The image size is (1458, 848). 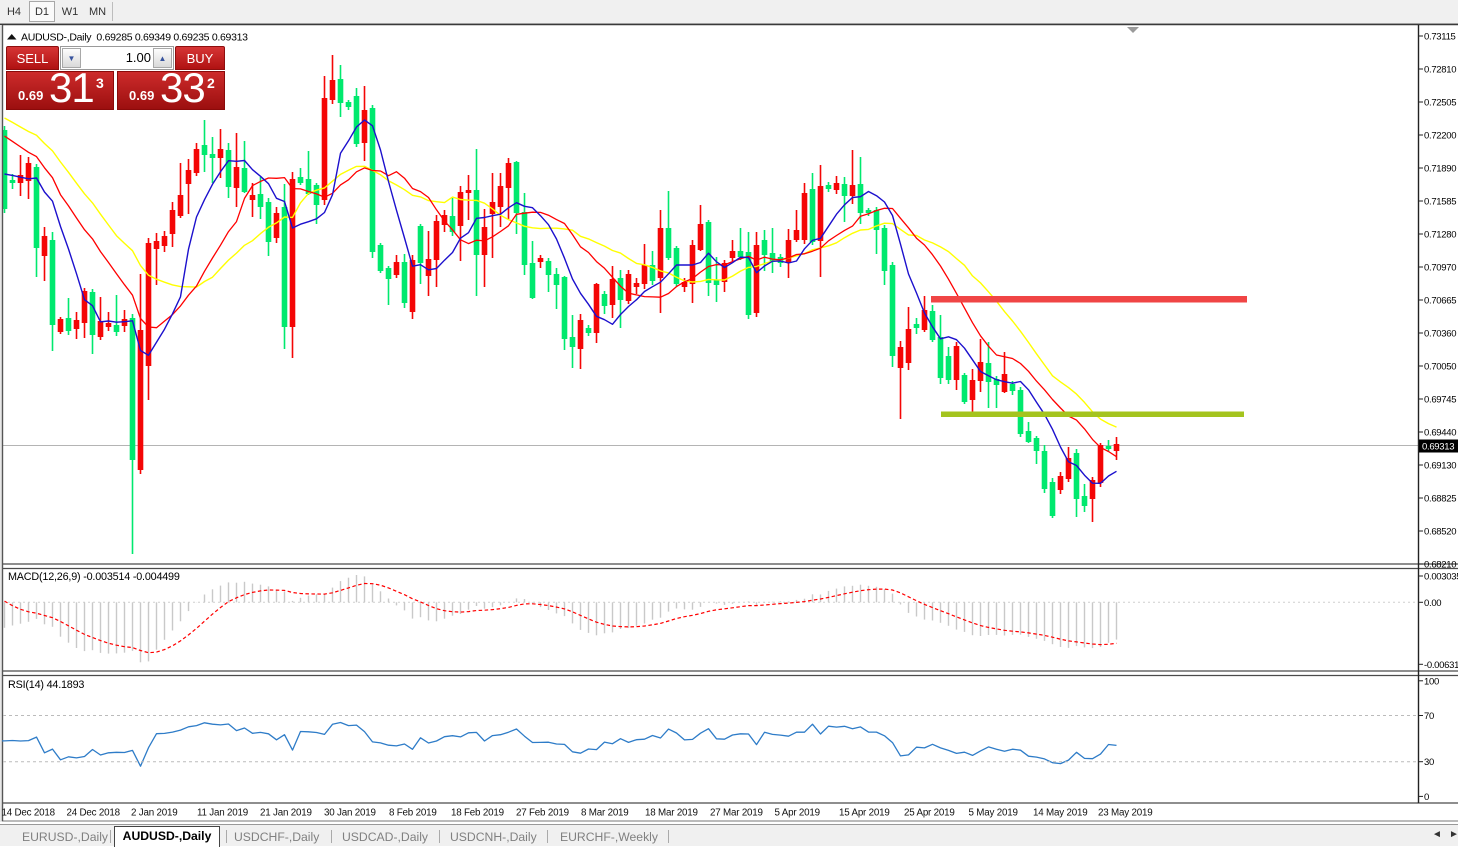 What do you see at coordinates (1431, 681) in the screenshot?
I see `svg-text: 100` at bounding box center [1431, 681].